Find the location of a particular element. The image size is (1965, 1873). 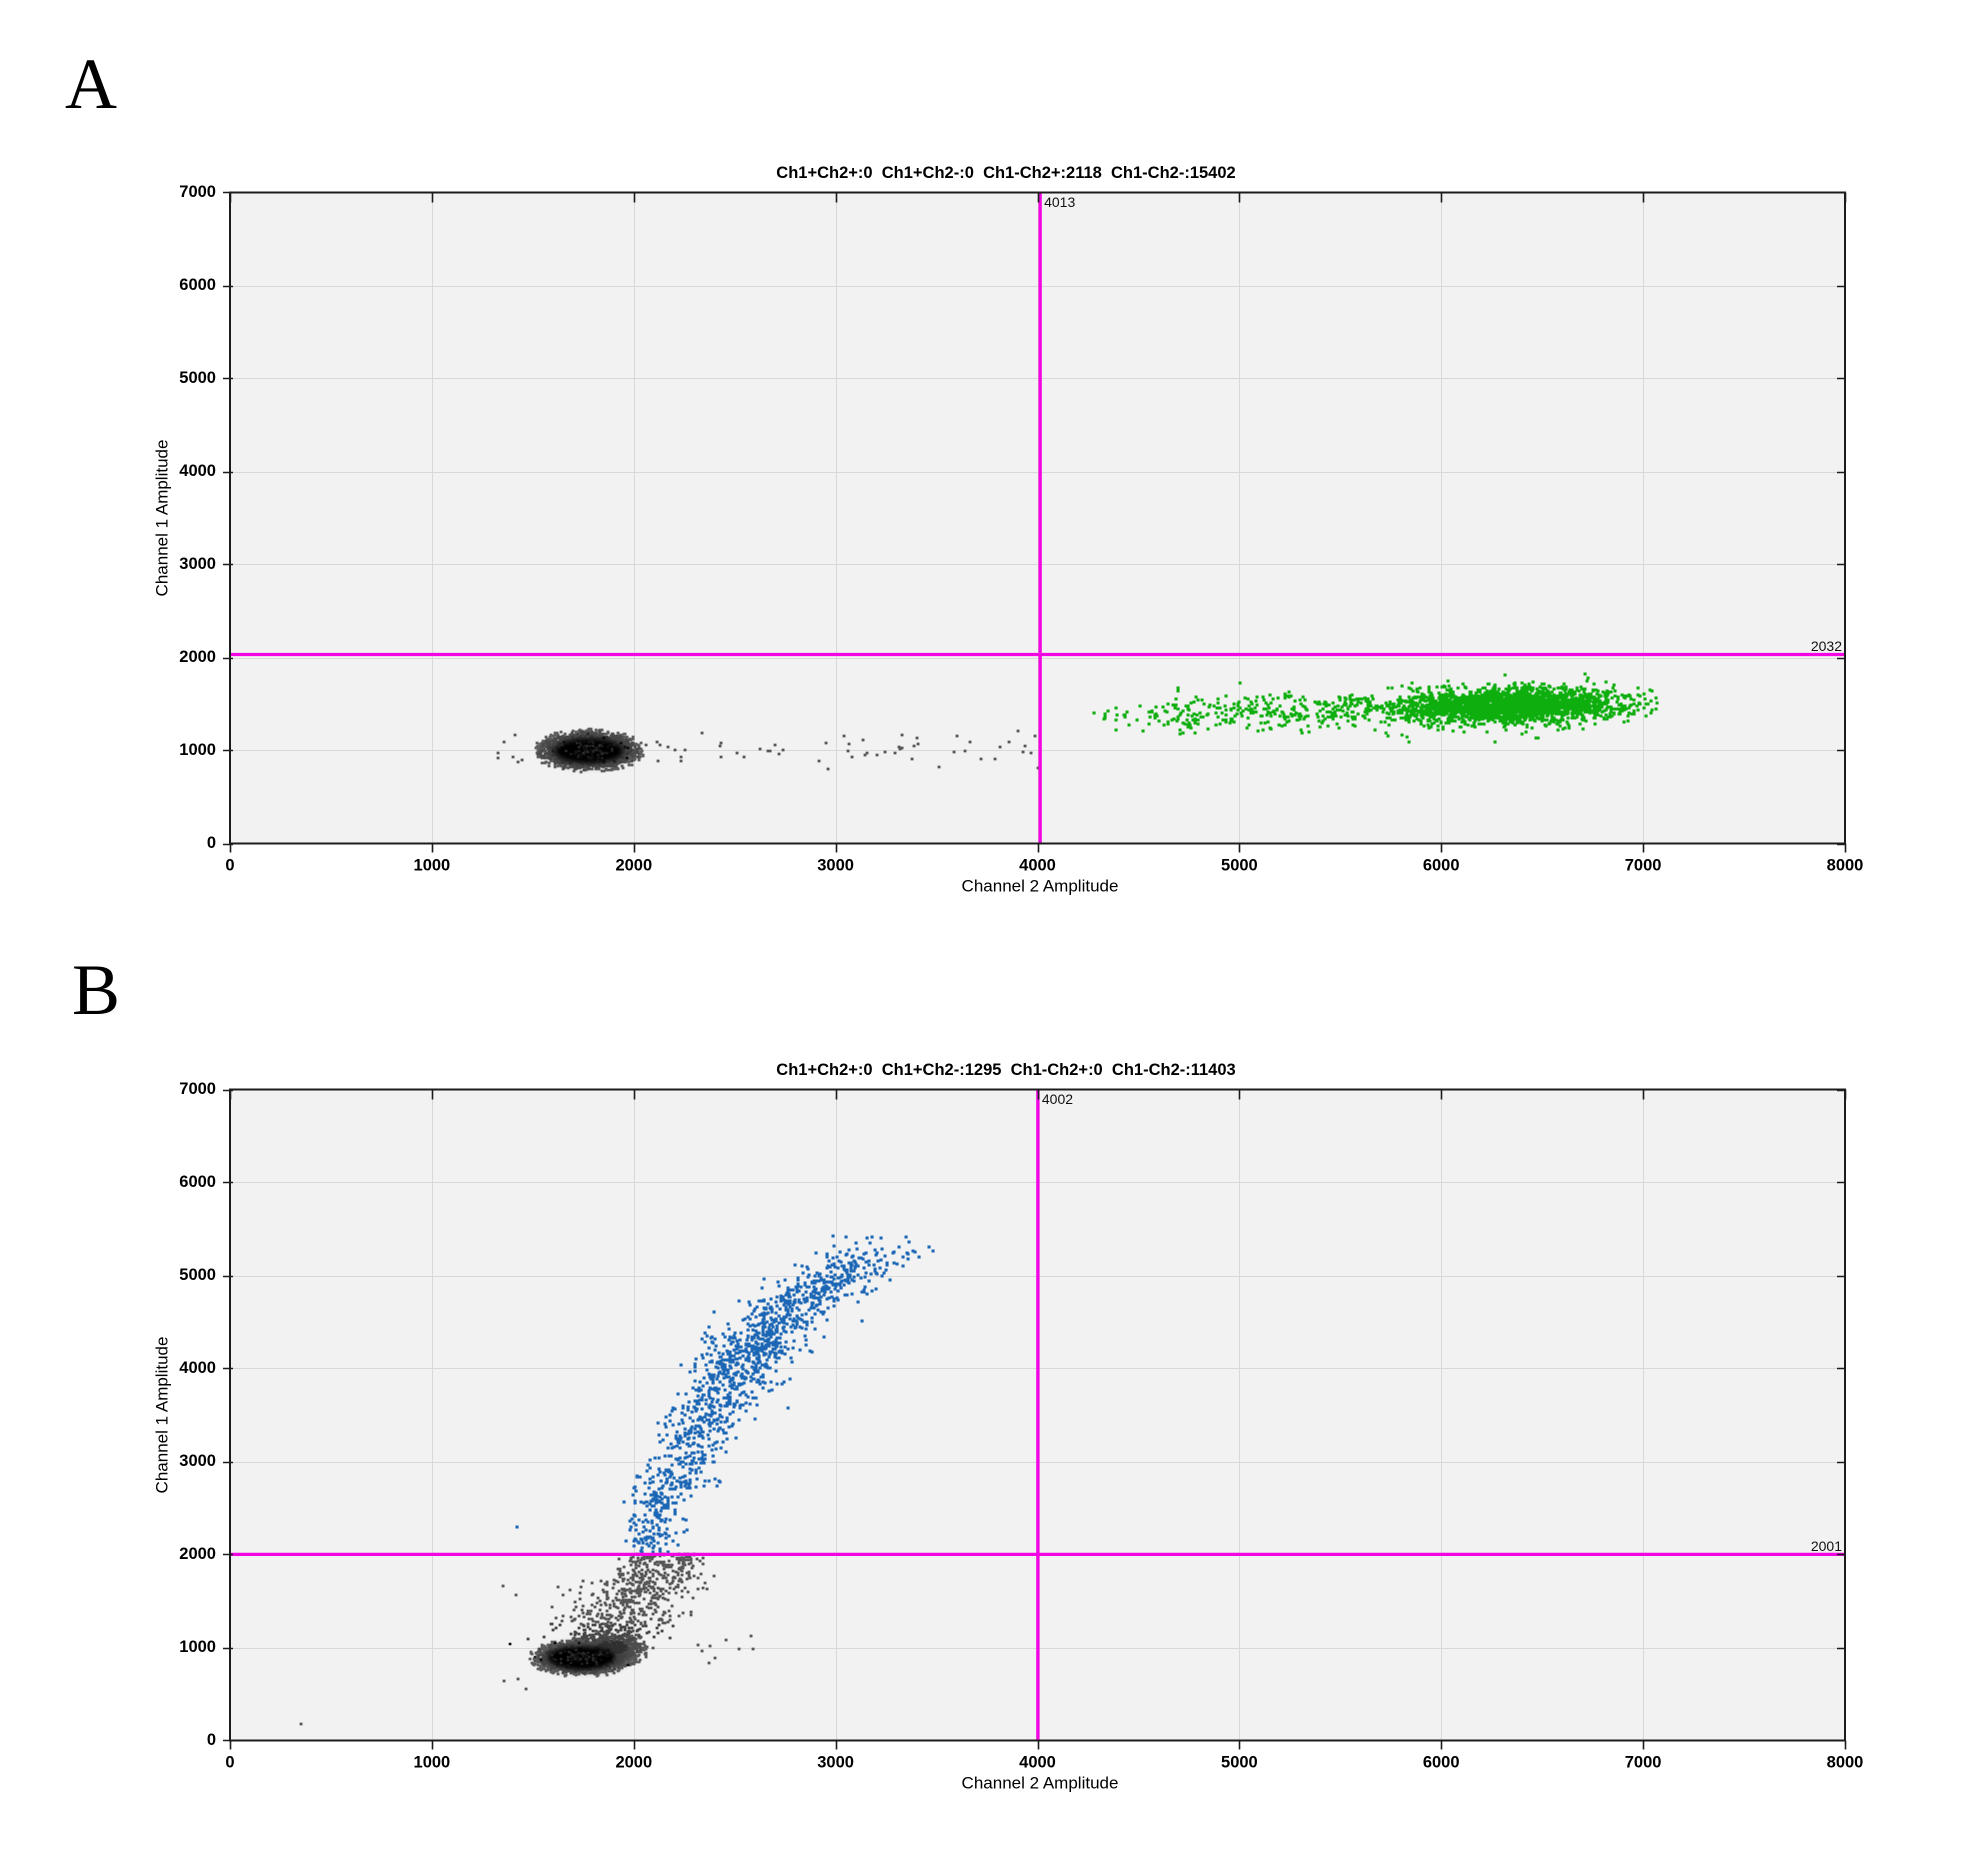

svg-text: 2032 is located at coordinates (1826, 646).